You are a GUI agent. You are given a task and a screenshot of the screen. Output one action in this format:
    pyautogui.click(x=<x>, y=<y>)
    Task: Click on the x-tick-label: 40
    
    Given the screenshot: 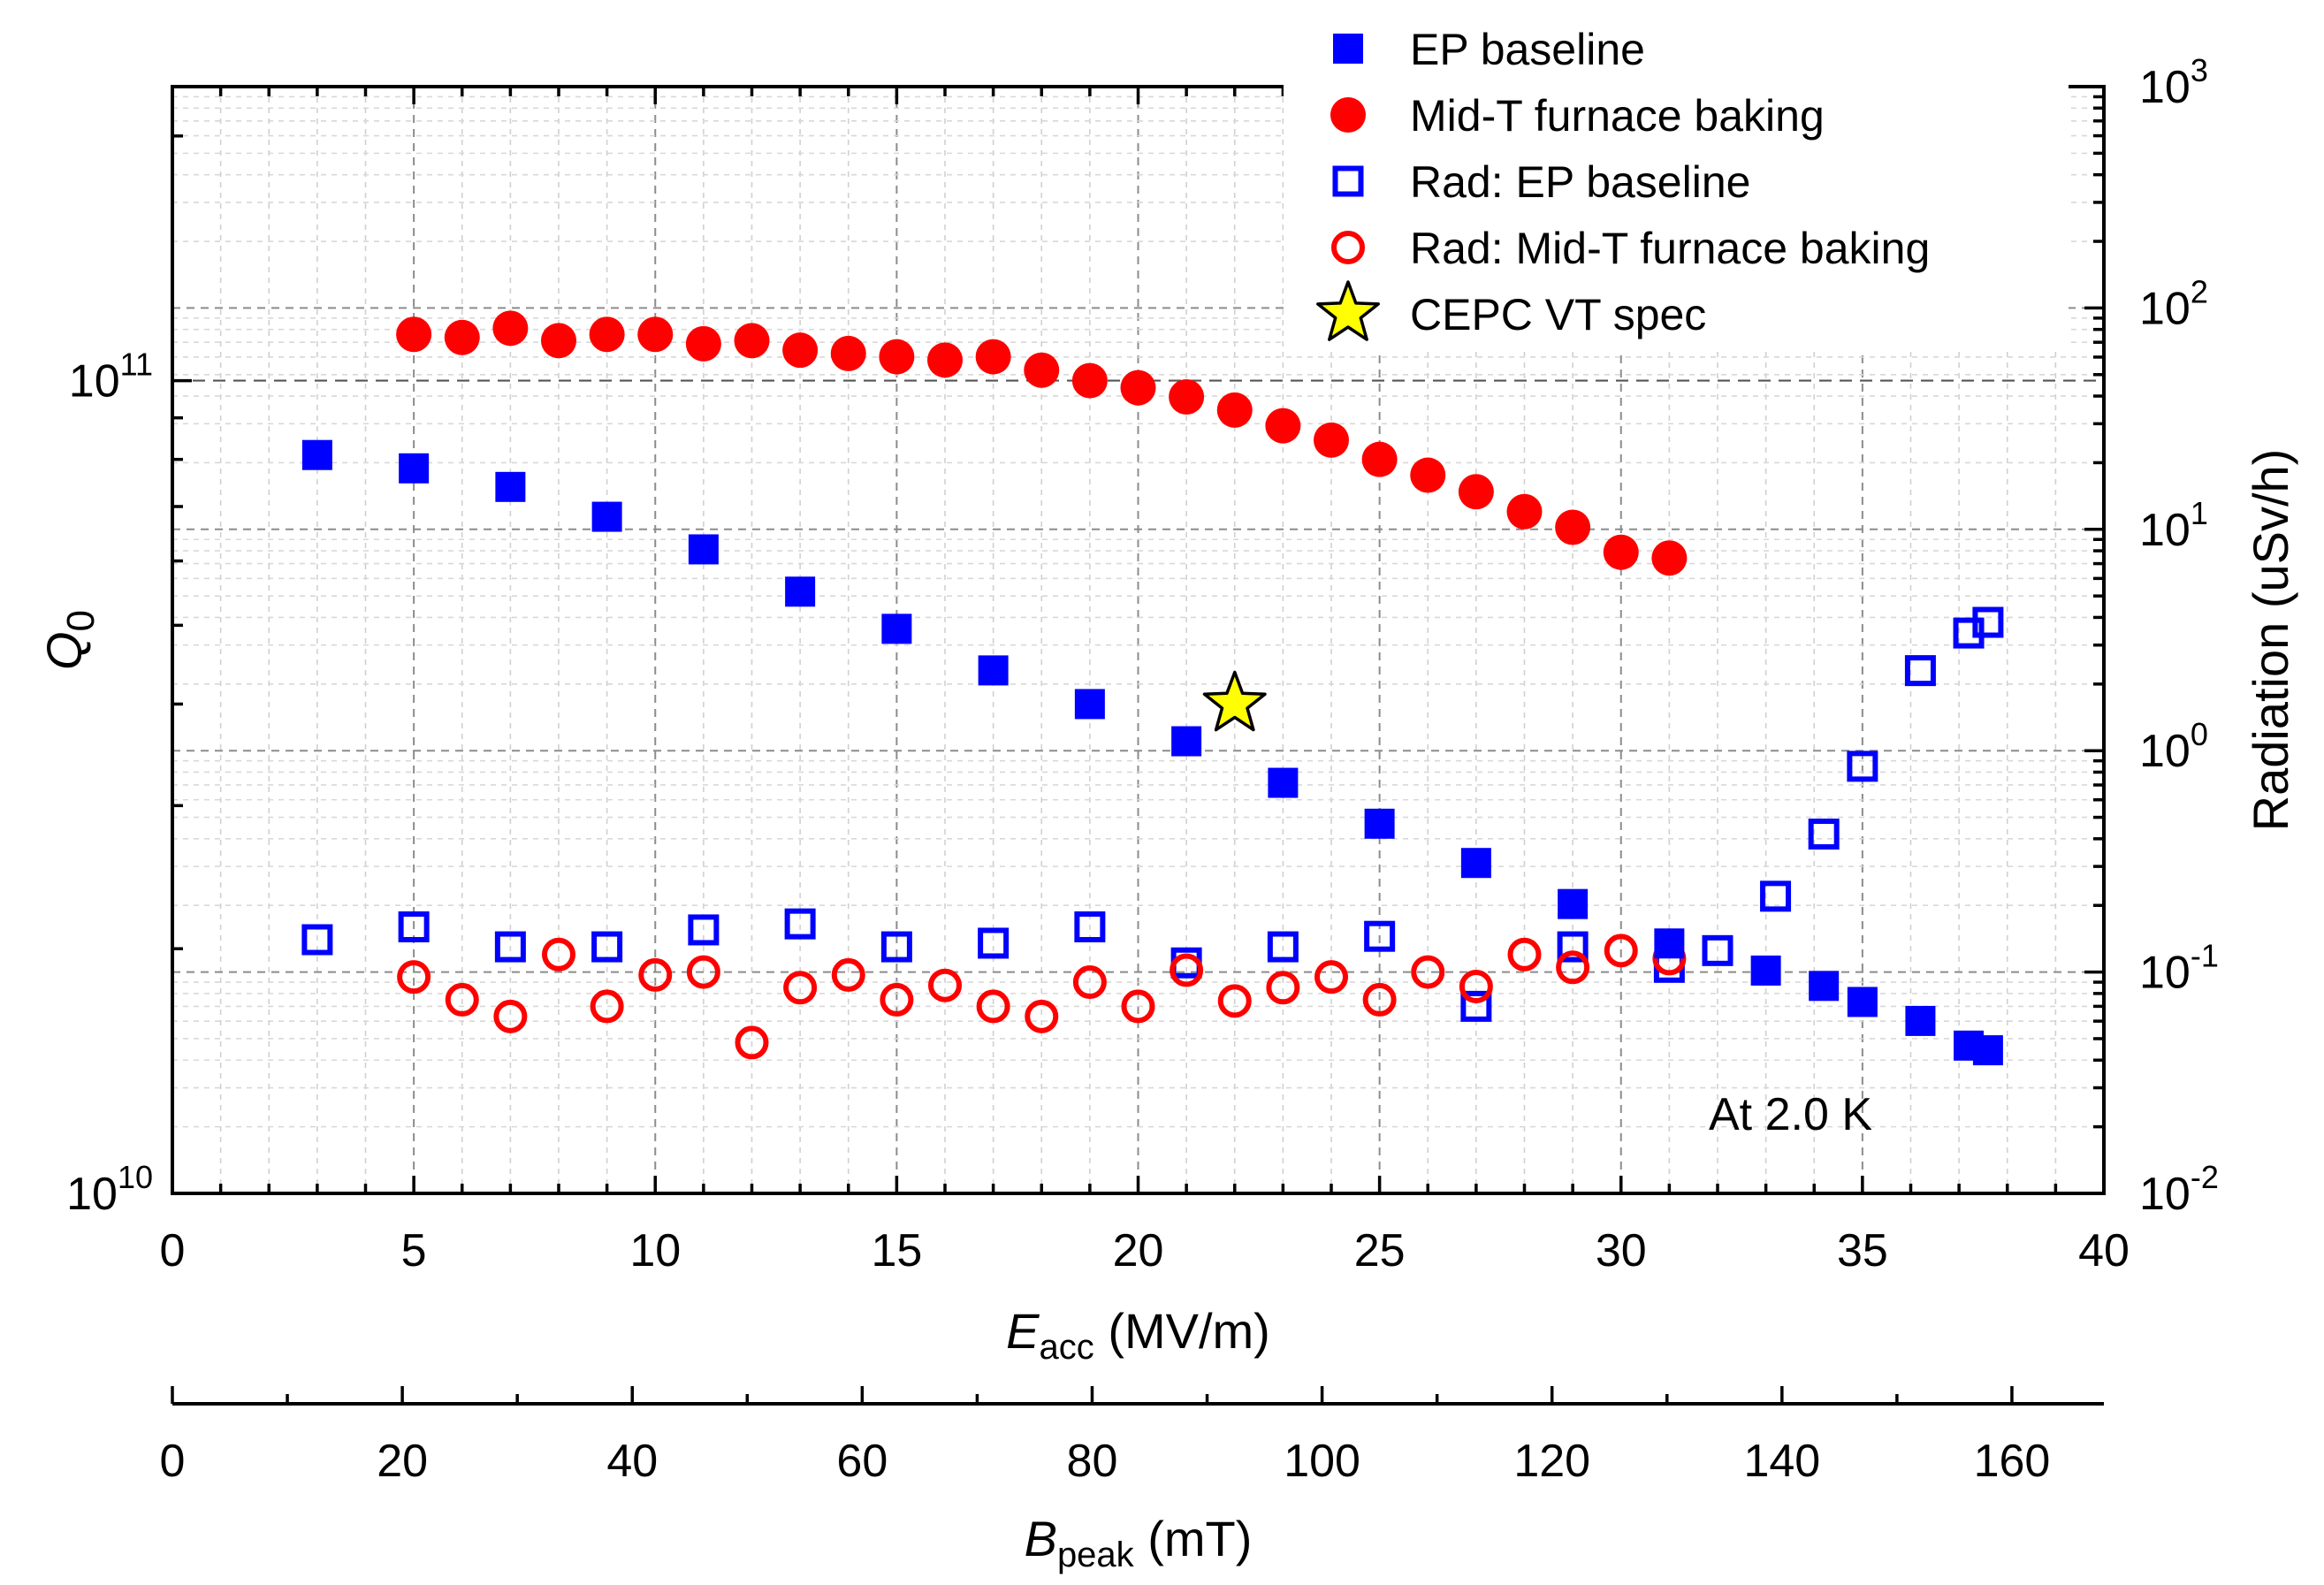 What is the action you would take?
    pyautogui.click(x=2104, y=1250)
    